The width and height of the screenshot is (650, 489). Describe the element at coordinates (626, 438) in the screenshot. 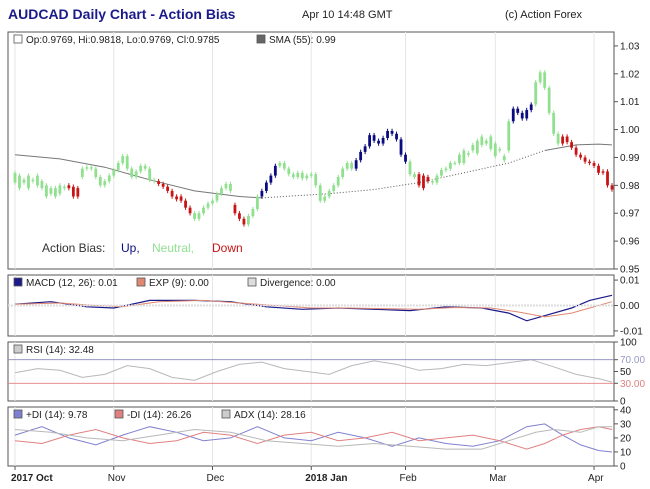

I see `dmi-y-tick-label: 20` at that location.